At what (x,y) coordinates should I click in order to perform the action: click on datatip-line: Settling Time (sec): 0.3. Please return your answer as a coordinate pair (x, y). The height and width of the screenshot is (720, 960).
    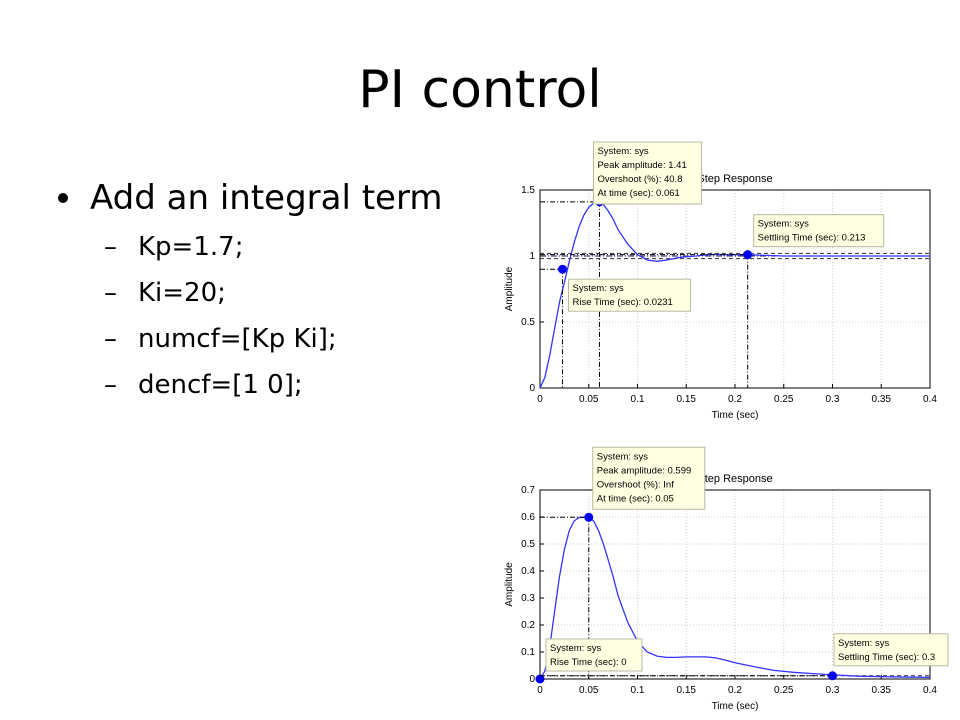
    Looking at the image, I should click on (886, 657).